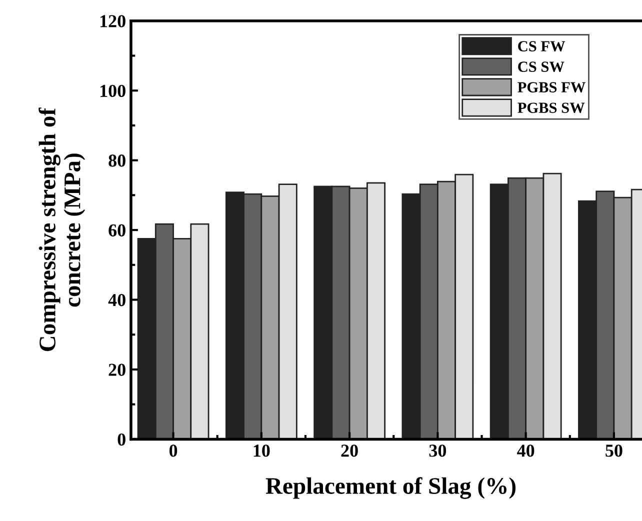  What do you see at coordinates (122, 439) in the screenshot?
I see `y-tick-label: 0` at bounding box center [122, 439].